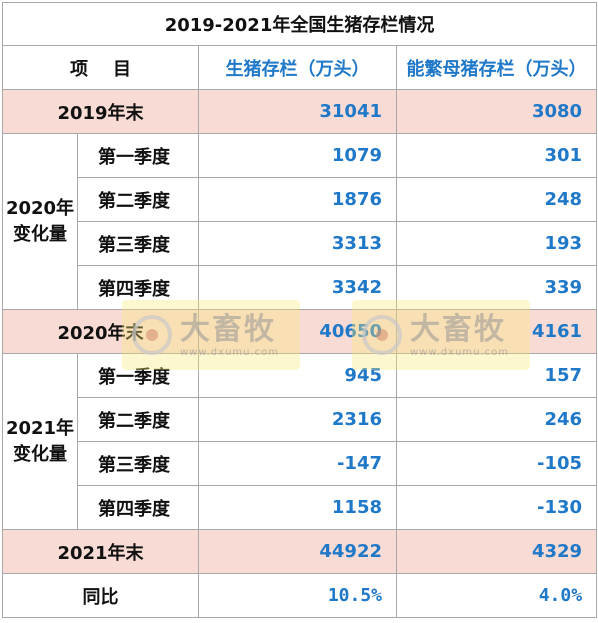  What do you see at coordinates (100, 111) in the screenshot?
I see `row-label-2019: 2019年末` at bounding box center [100, 111].